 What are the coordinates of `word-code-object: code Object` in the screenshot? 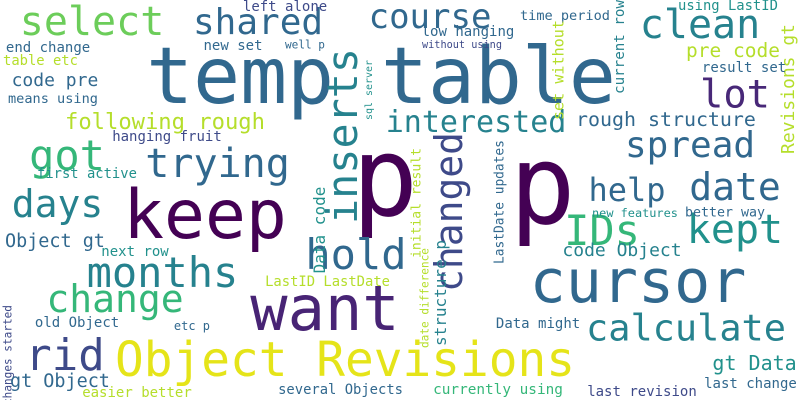 It's located at (622, 250).